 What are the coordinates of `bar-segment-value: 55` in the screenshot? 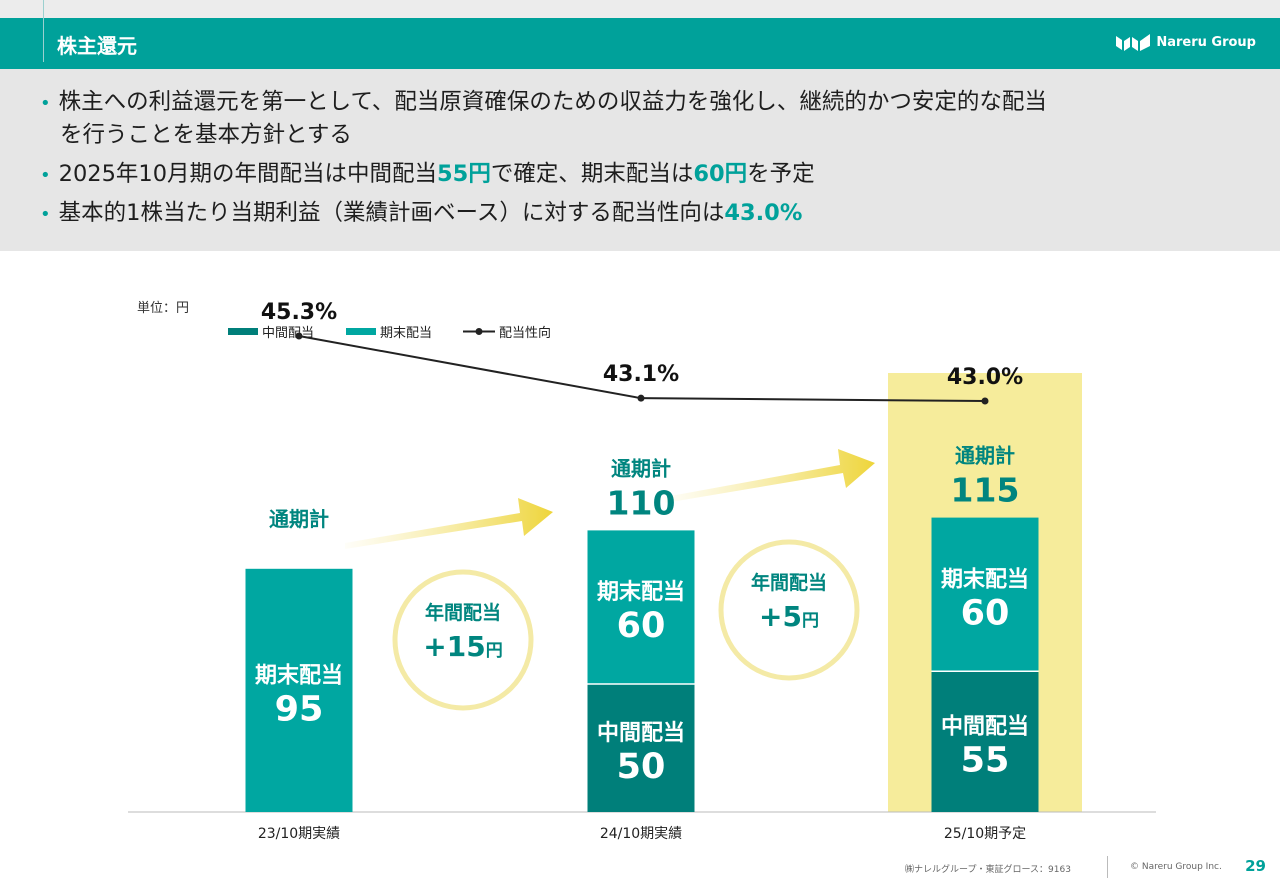 It's located at (985, 761).